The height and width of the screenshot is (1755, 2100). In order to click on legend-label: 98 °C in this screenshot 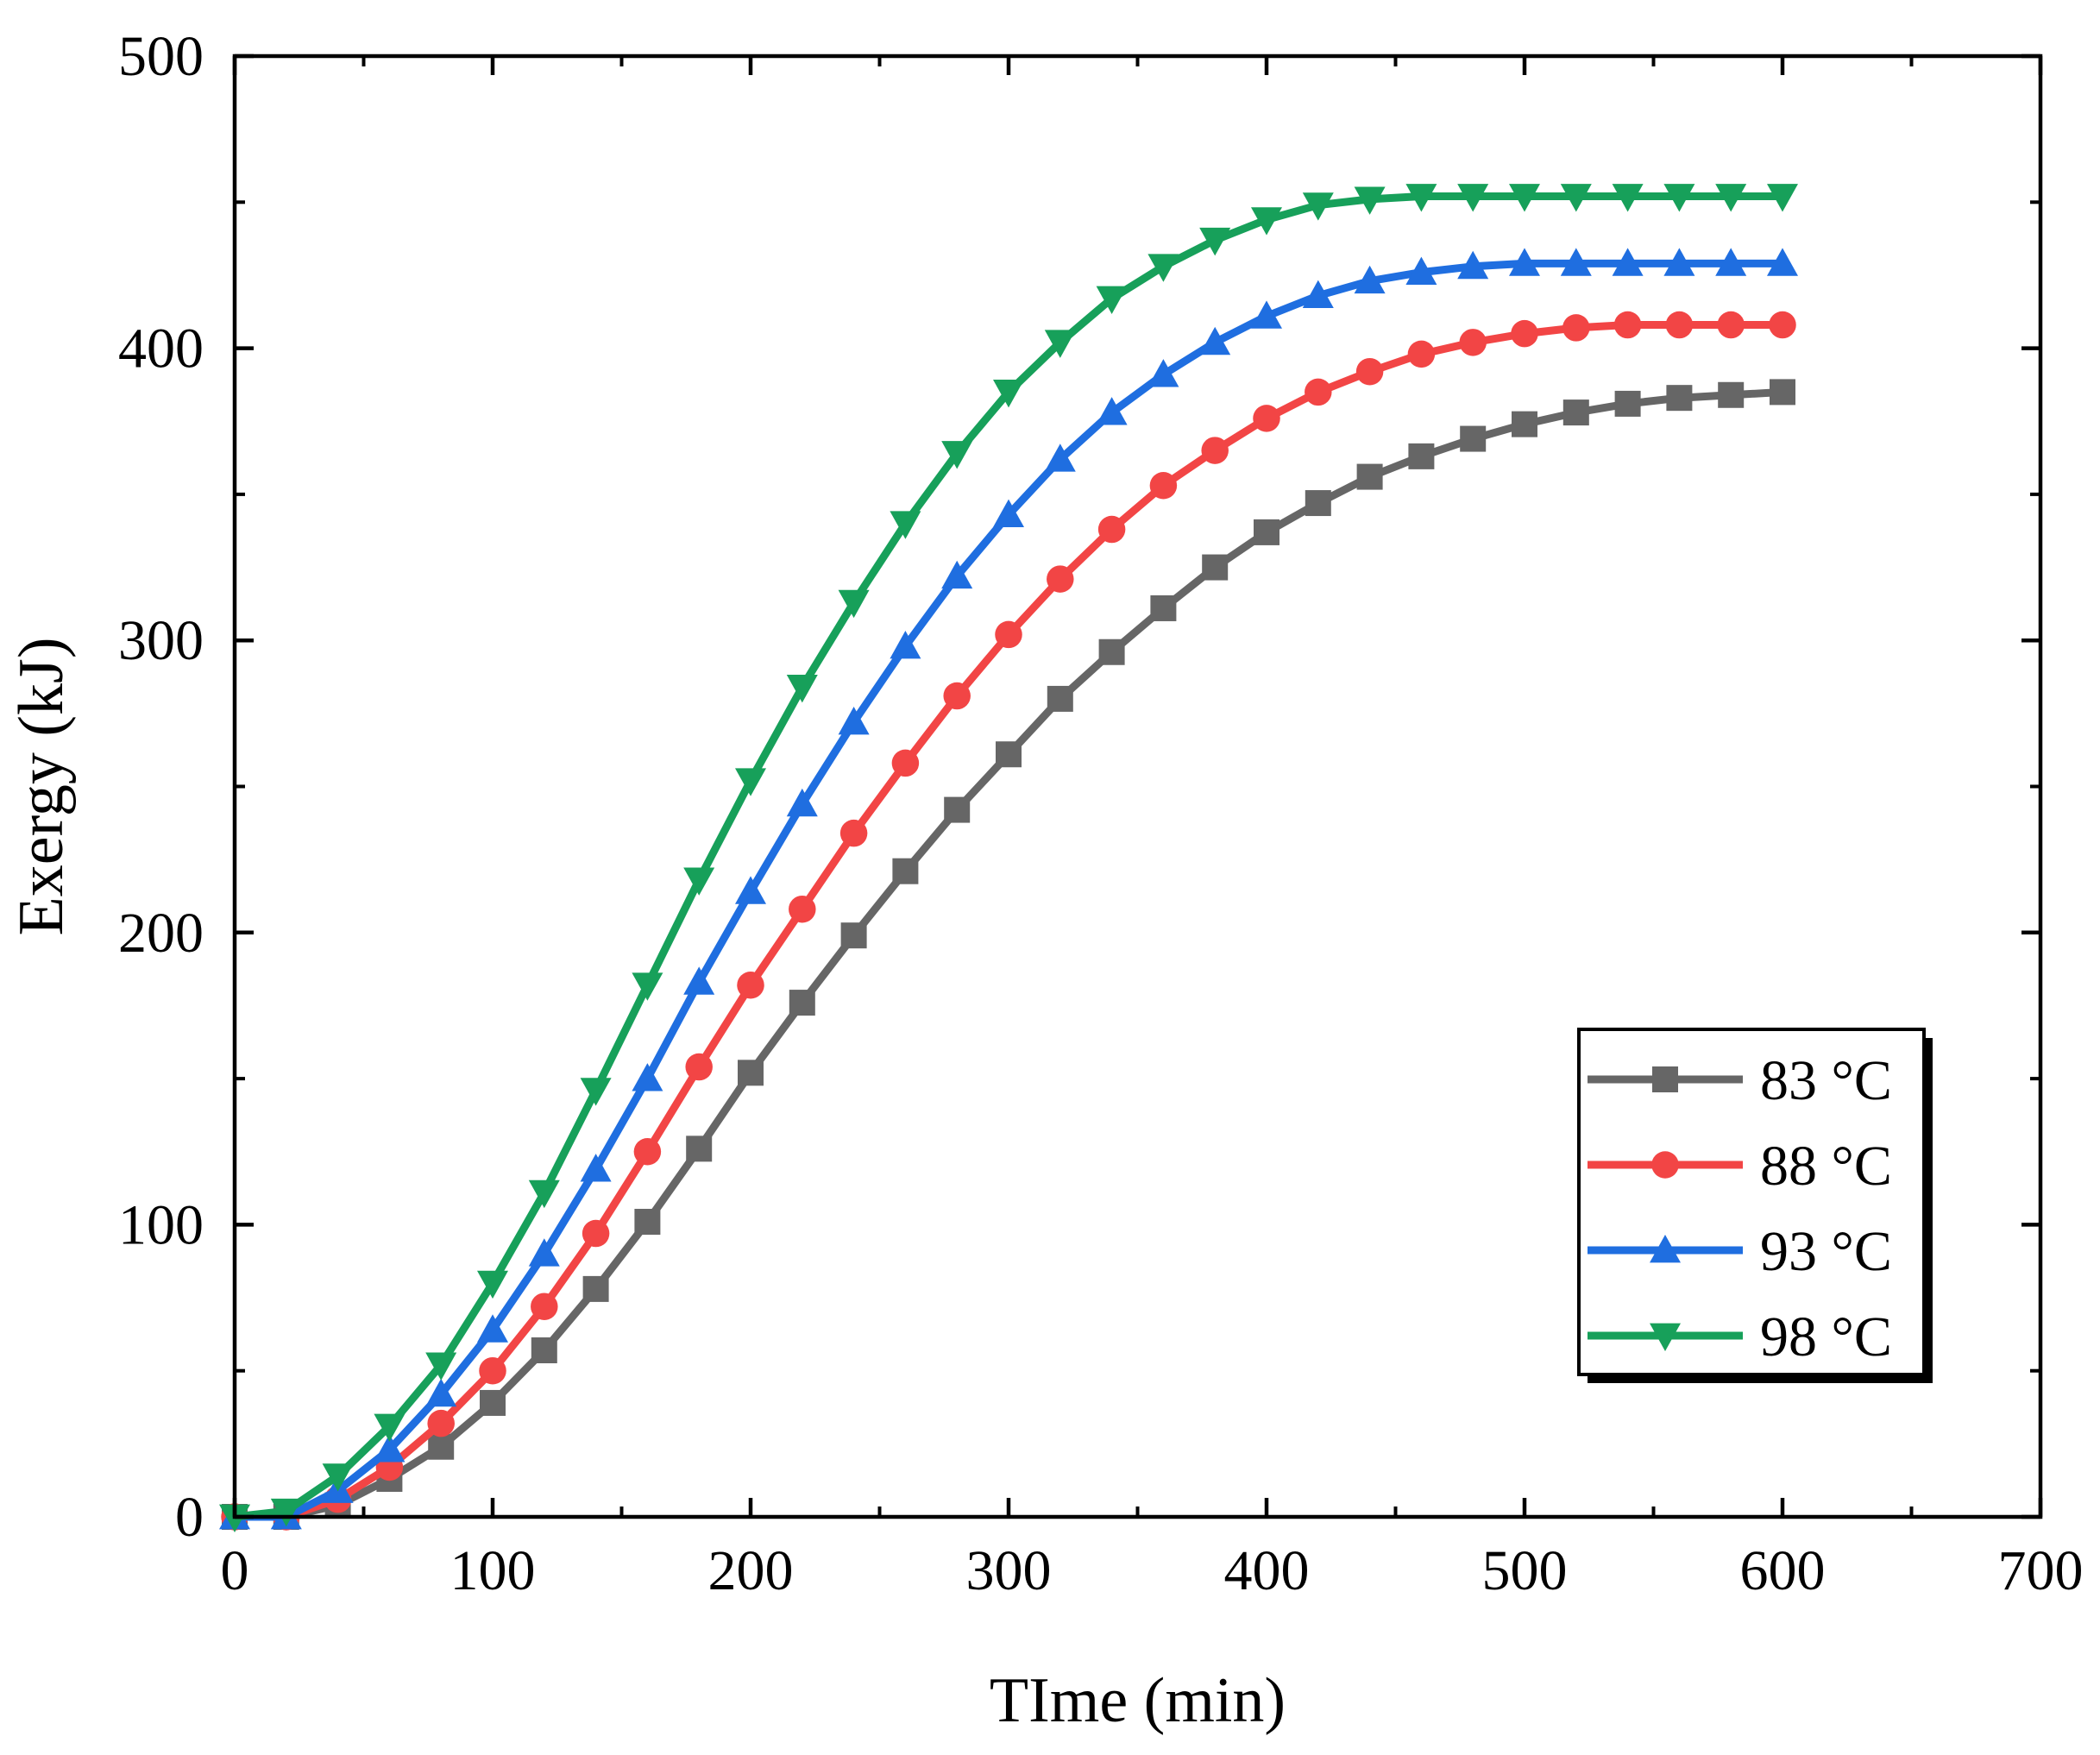, I will do `click(1826, 1337)`.